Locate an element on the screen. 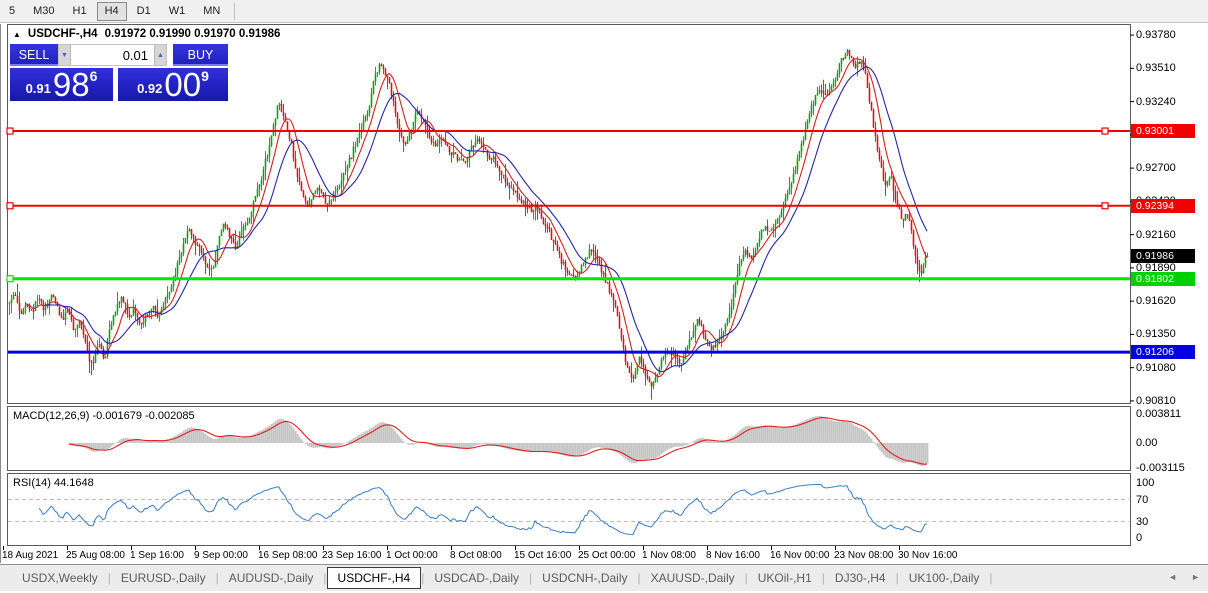 Image resolution: width=1208 pixels, height=593 pixels. price-badge-0.91802: 0.91802 is located at coordinates (1163, 278).